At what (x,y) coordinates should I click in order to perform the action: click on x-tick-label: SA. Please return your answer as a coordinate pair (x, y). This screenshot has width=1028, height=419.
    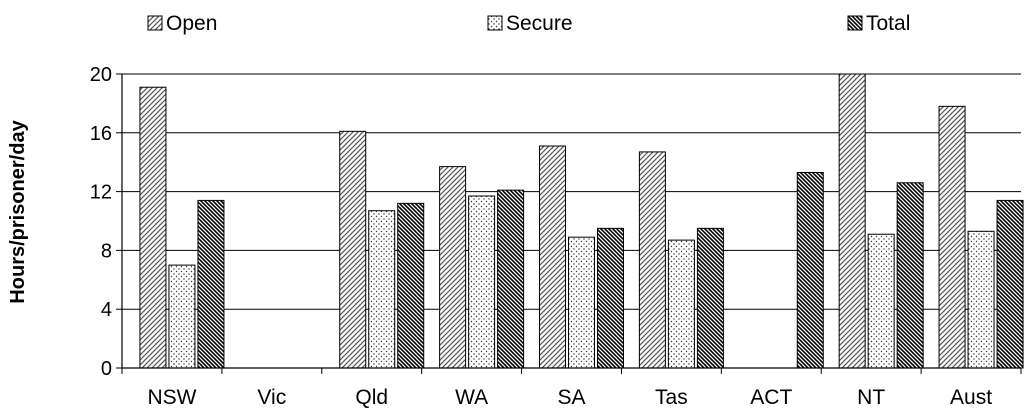
    Looking at the image, I should click on (571, 397).